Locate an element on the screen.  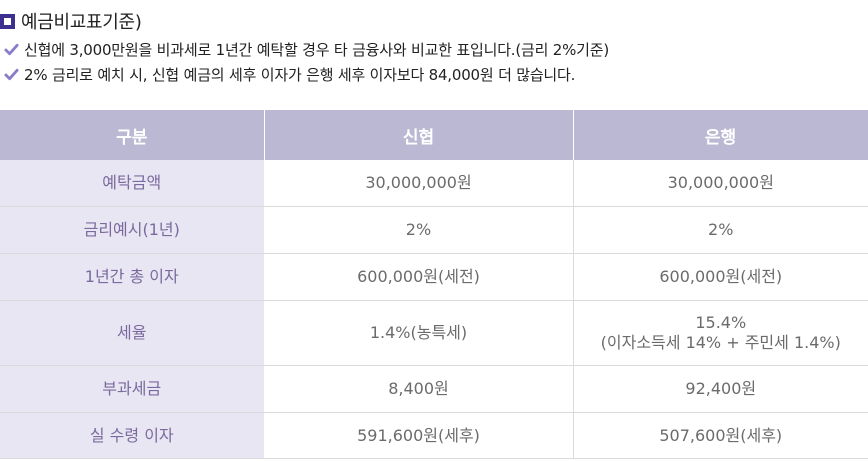
row-label: 부과세금 is located at coordinates (132, 389).